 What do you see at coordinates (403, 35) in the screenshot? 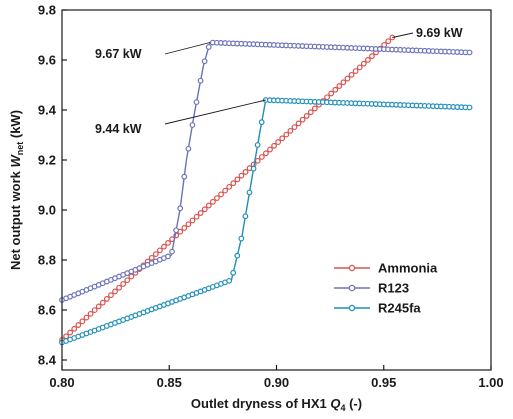
I see `annotation-leader` at bounding box center [403, 35].